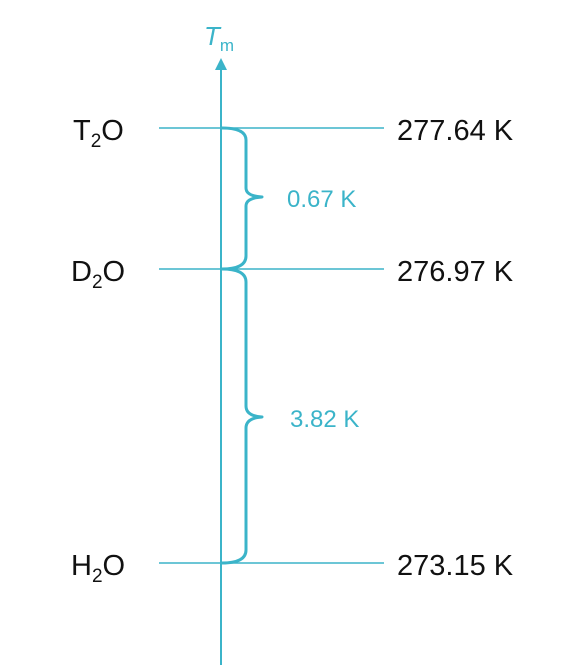  I want to click on formula-label-t2o: T2O, so click(98, 133).